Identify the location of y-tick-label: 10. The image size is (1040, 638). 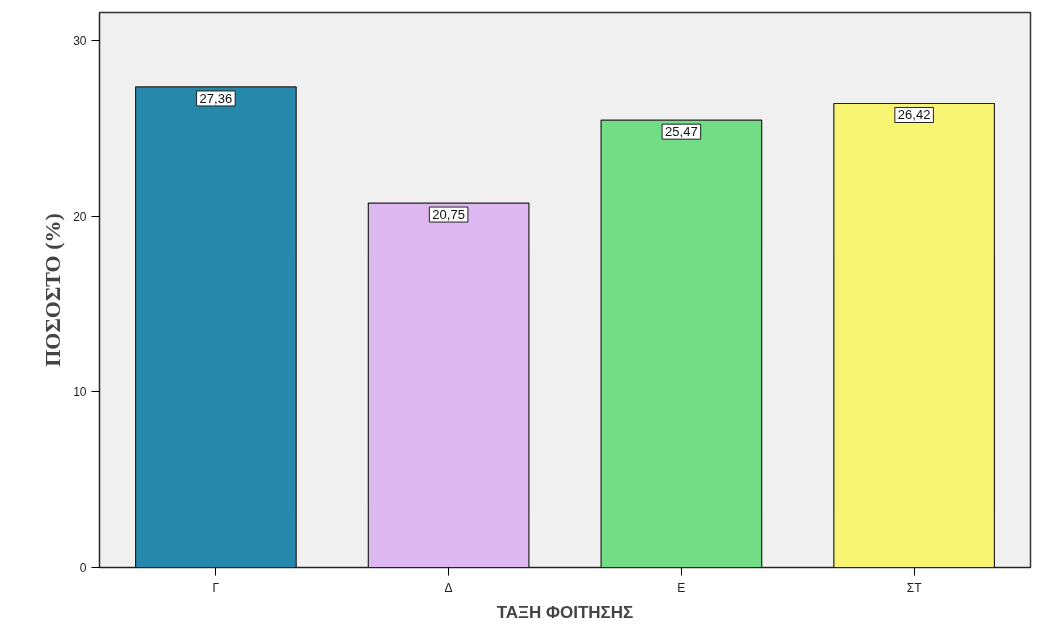
(80, 392).